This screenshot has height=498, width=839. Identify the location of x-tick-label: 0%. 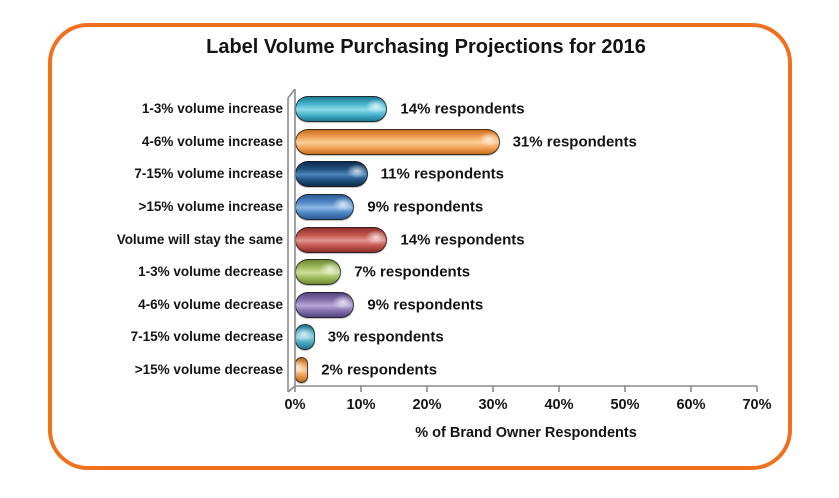
(295, 405).